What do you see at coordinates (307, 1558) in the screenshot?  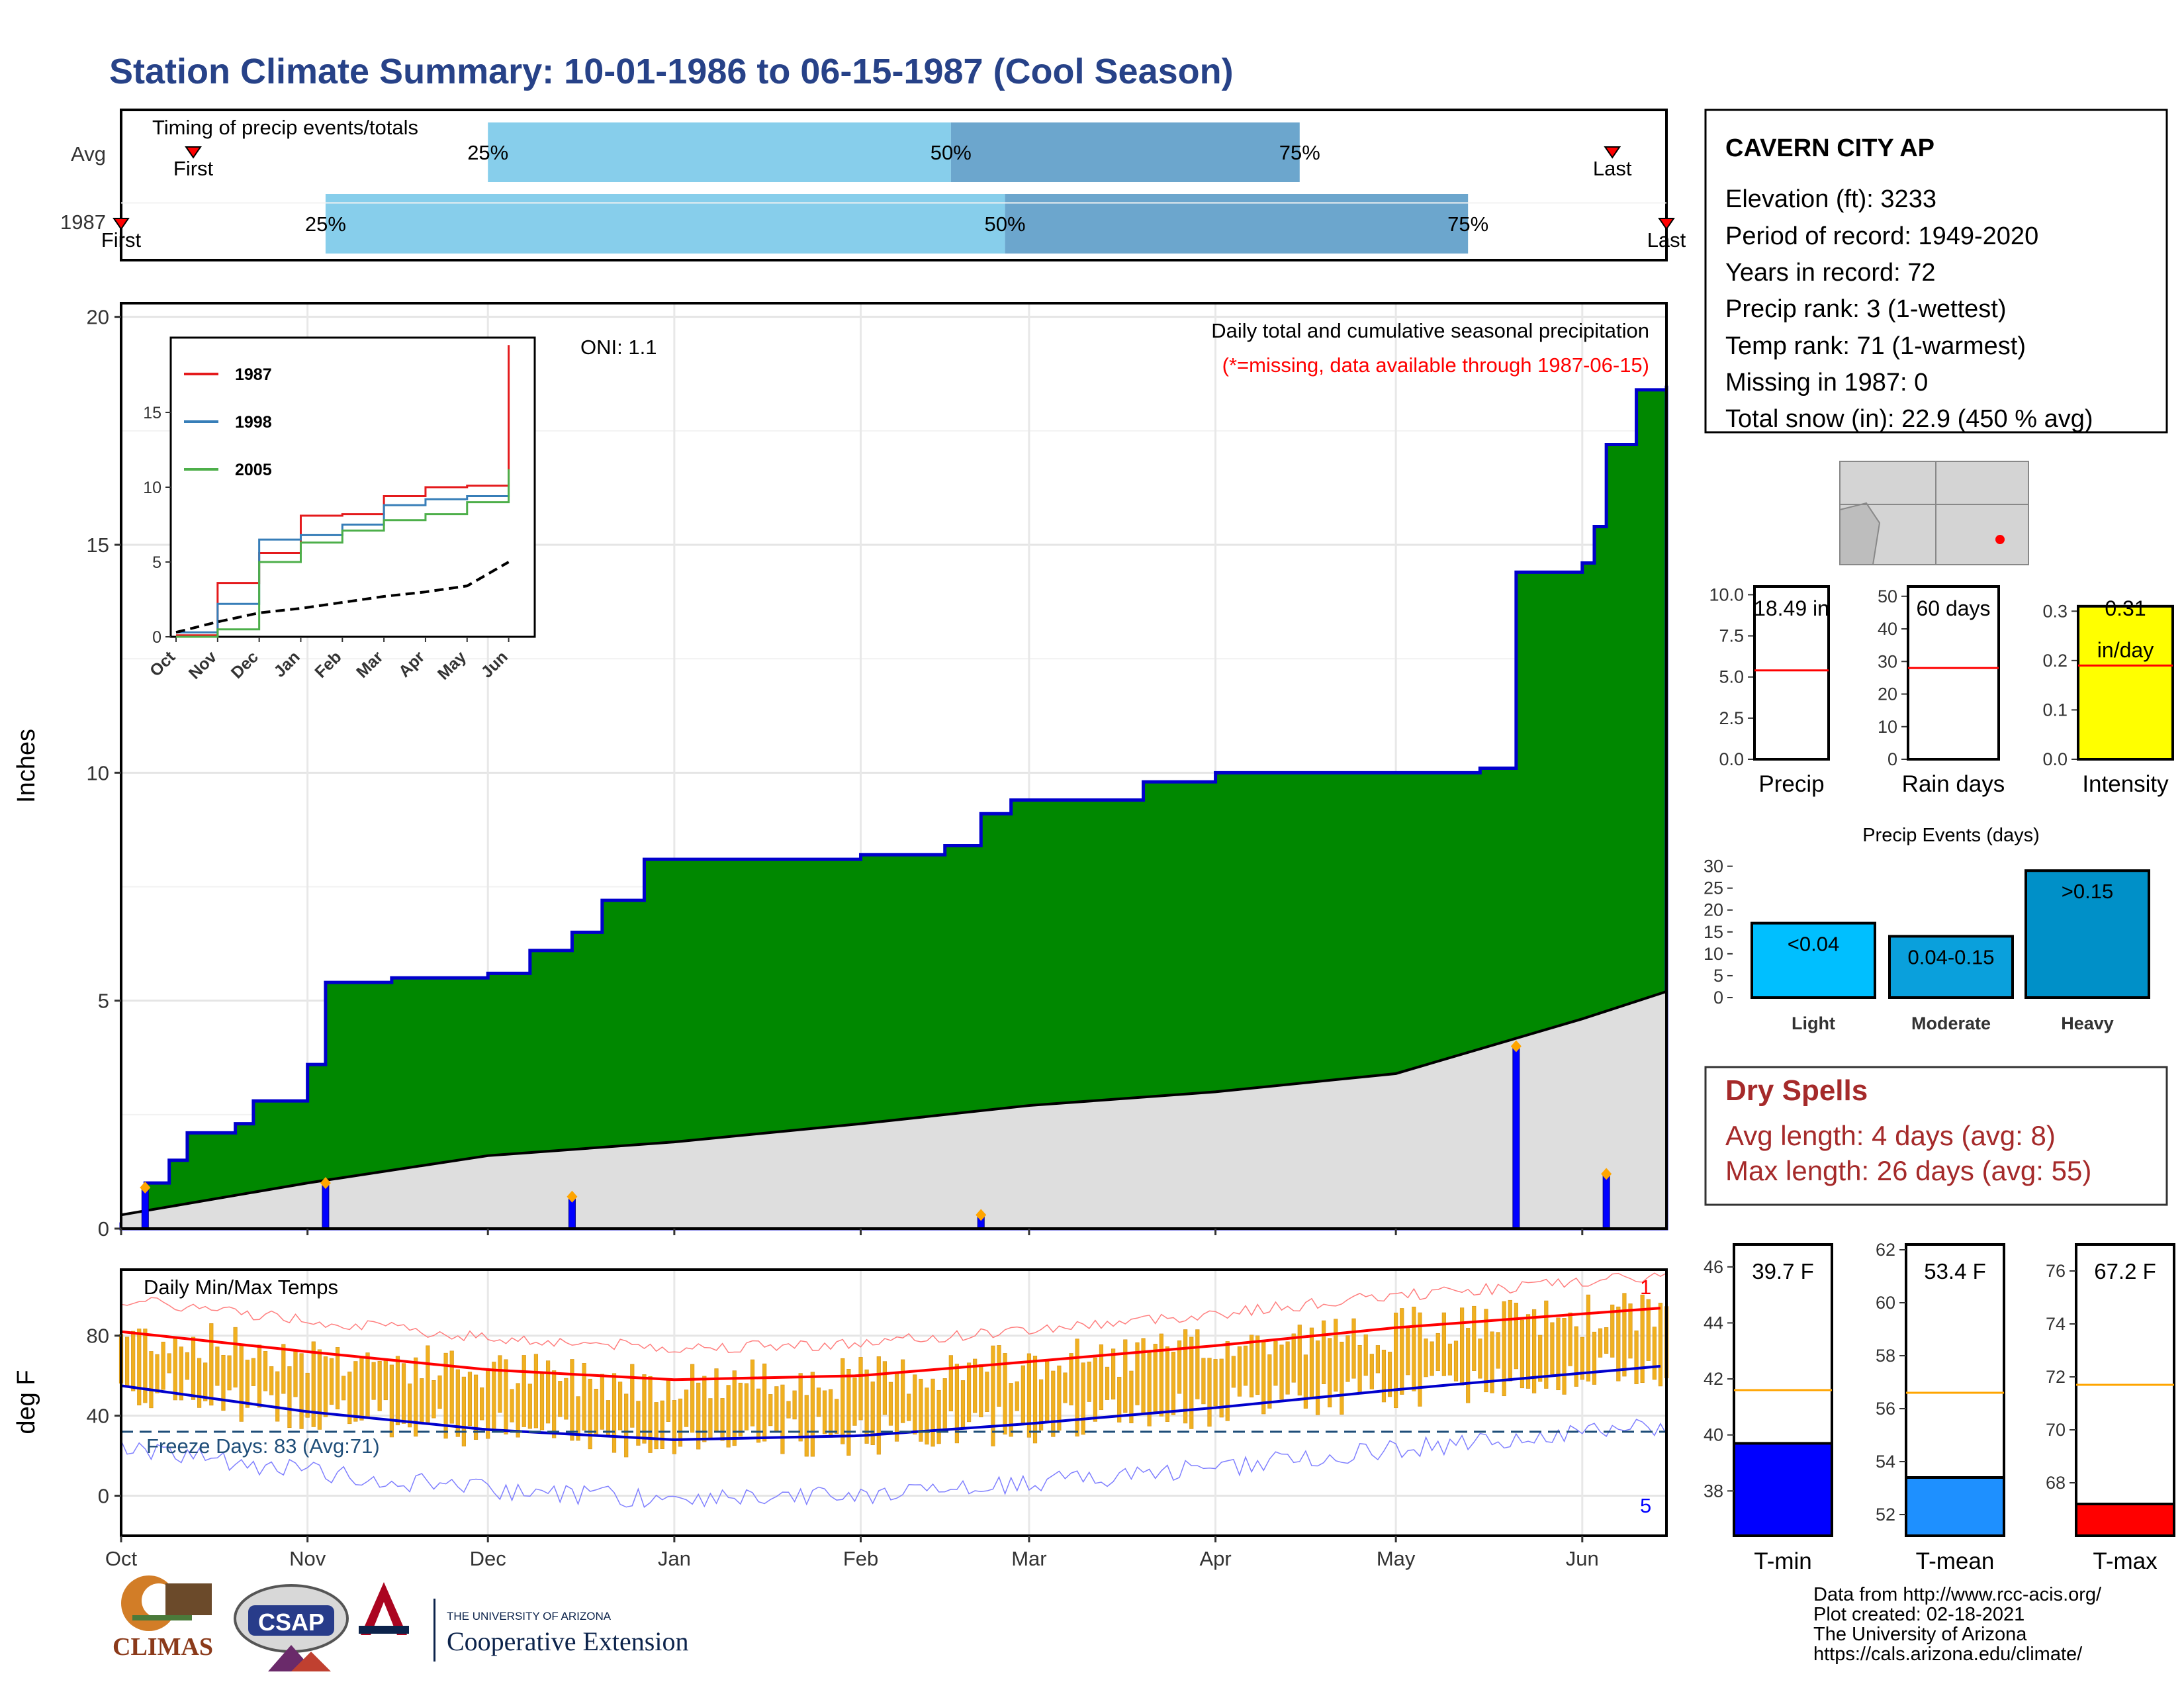 I see `month-label: Nov` at bounding box center [307, 1558].